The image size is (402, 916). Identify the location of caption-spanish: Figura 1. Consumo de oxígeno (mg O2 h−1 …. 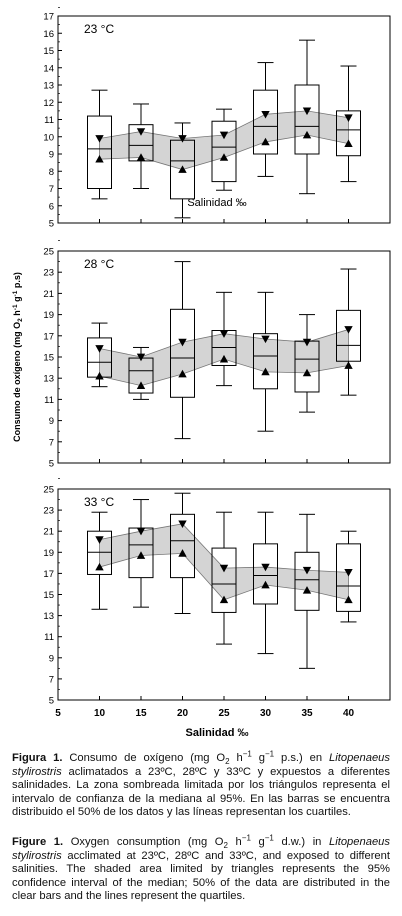
(201, 784).